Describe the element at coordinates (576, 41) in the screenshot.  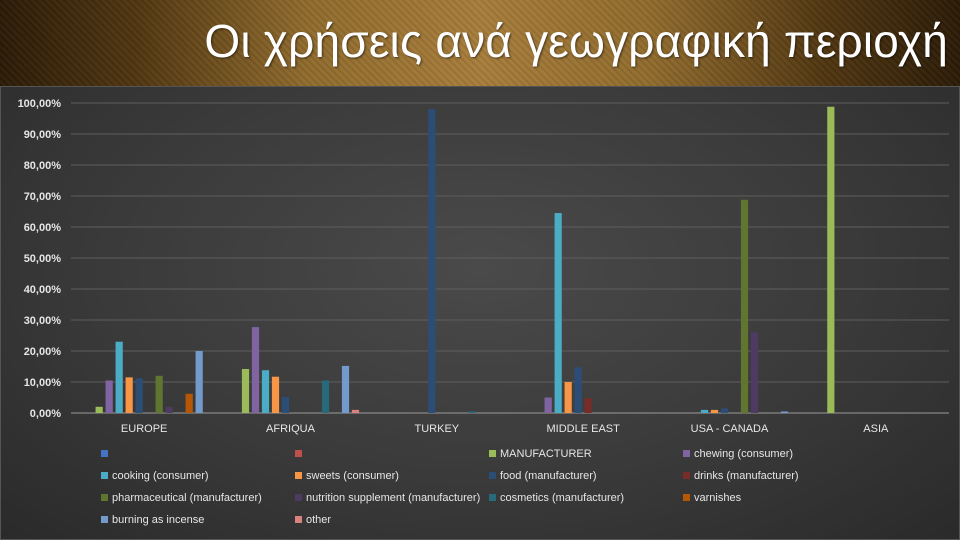
I see `slide-title: Οι χρήσεις ανά γεωγραφική περιοχή` at that location.